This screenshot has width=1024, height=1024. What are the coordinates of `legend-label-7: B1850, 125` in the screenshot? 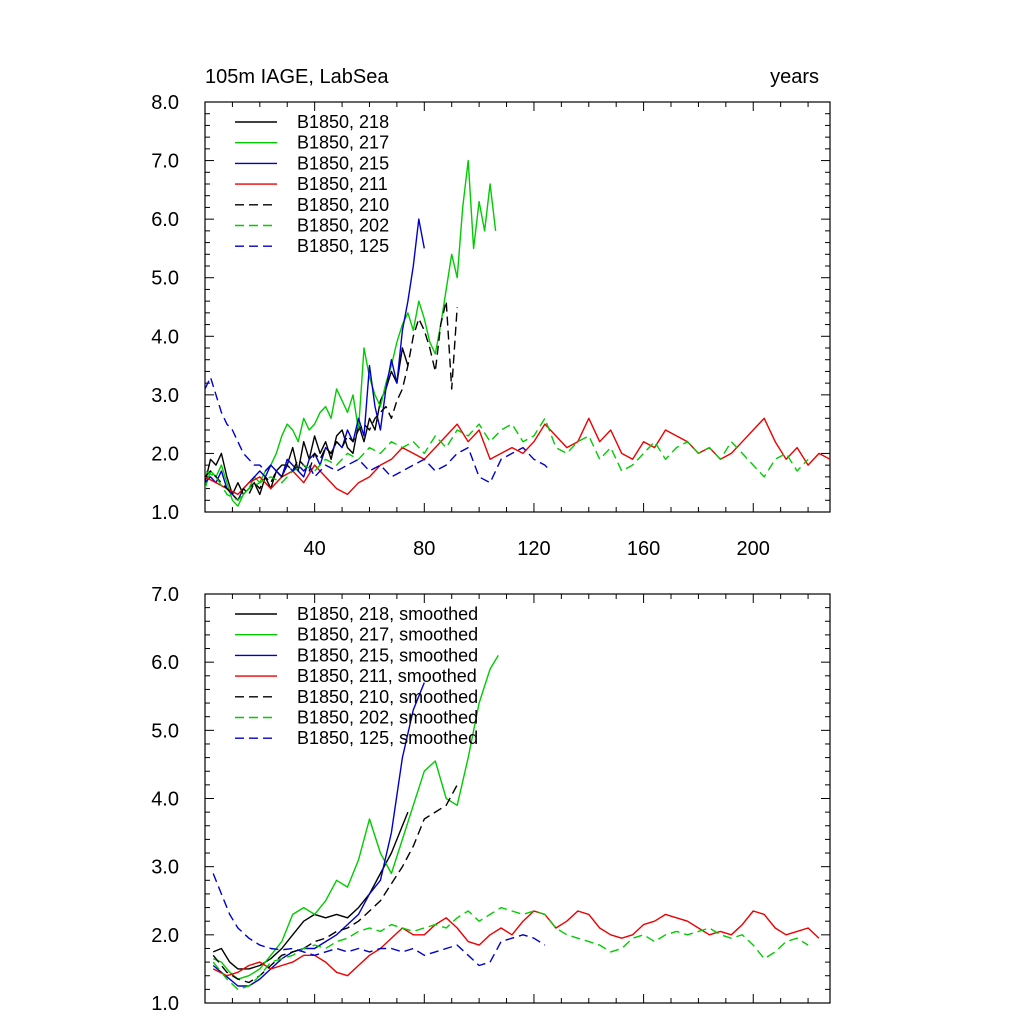 It's located at (343, 246).